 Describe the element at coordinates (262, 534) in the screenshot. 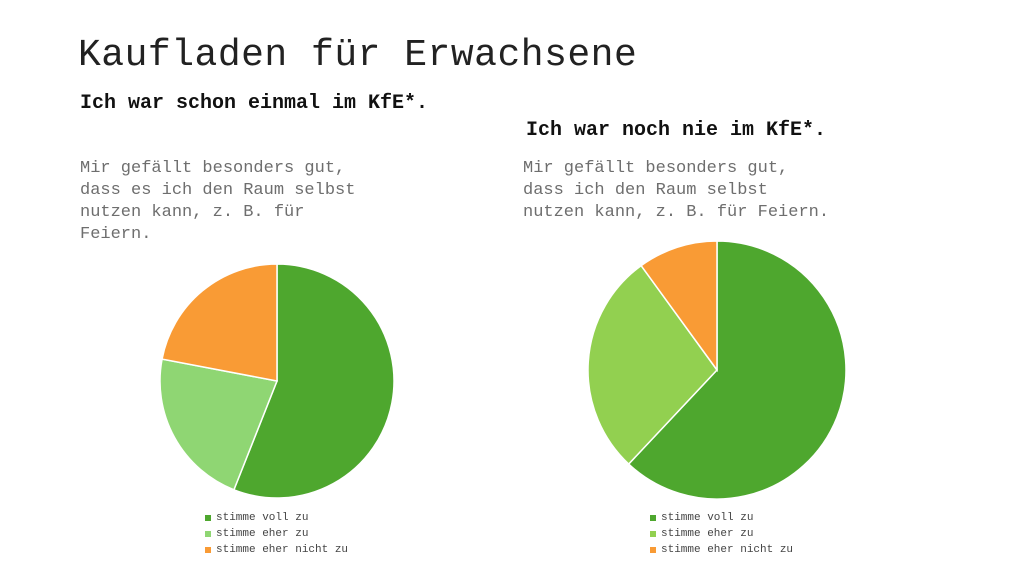

I see `left-legend-label: stimme eher zu` at that location.